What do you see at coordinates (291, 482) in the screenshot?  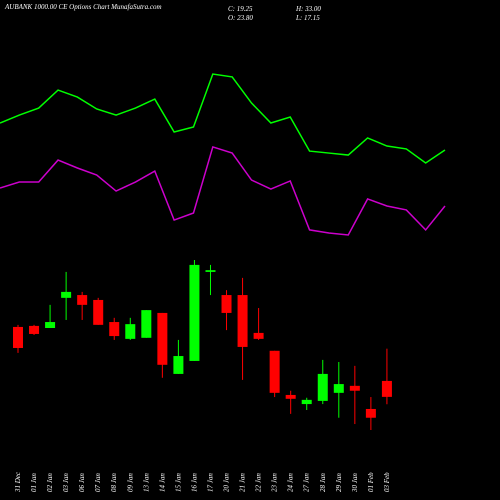 I see `x-tick-label: 24 Jan` at bounding box center [291, 482].